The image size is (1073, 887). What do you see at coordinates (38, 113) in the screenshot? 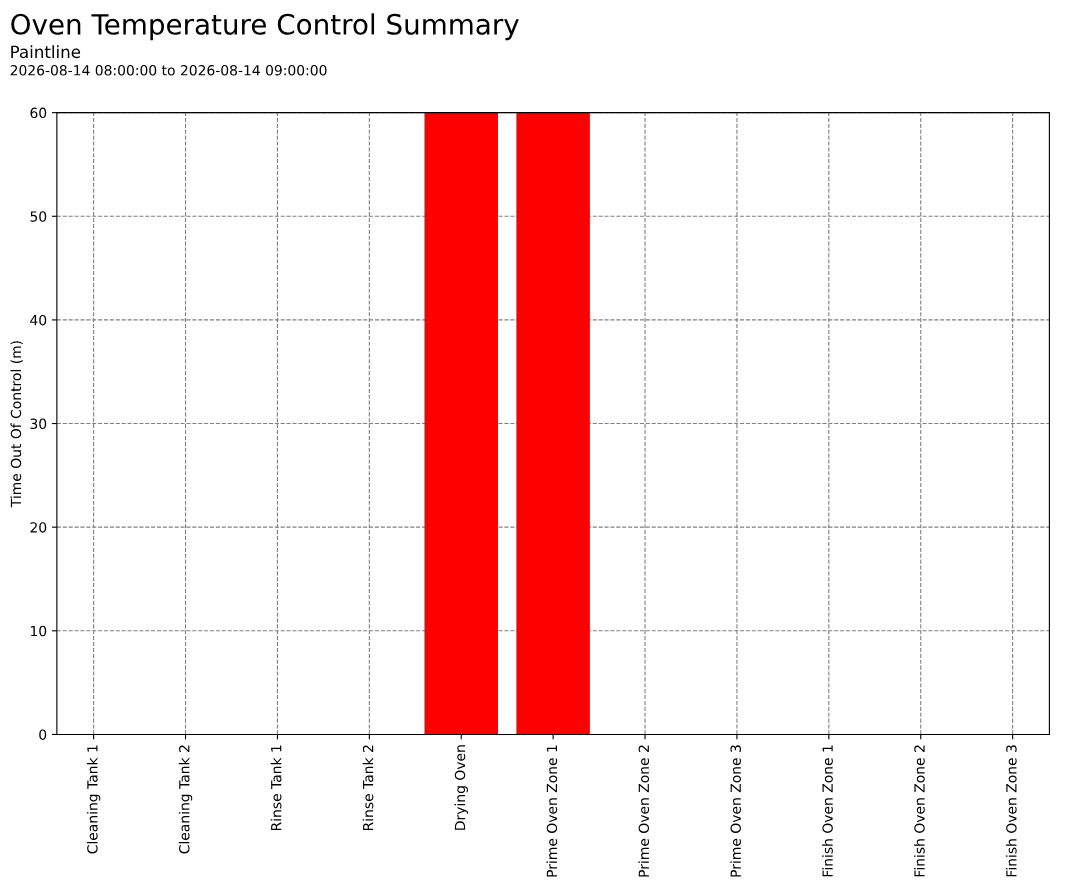
I see `y-tick-label: 60` at bounding box center [38, 113].